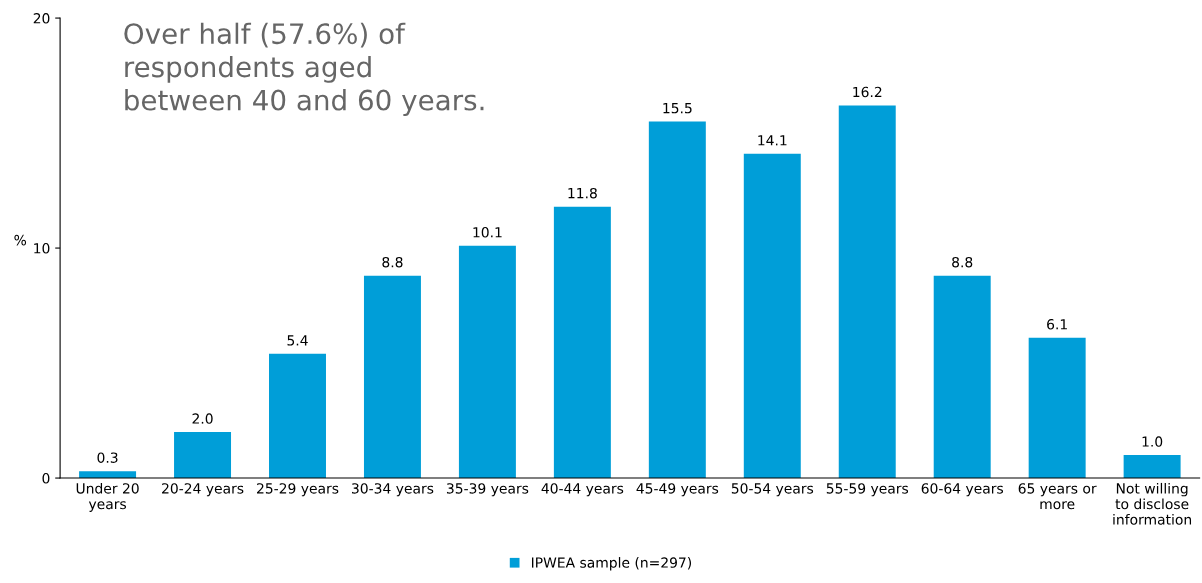 This screenshot has height=583, width=1202. Describe the element at coordinates (107, 497) in the screenshot. I see `x-tick-label: Under 20 years` at that location.